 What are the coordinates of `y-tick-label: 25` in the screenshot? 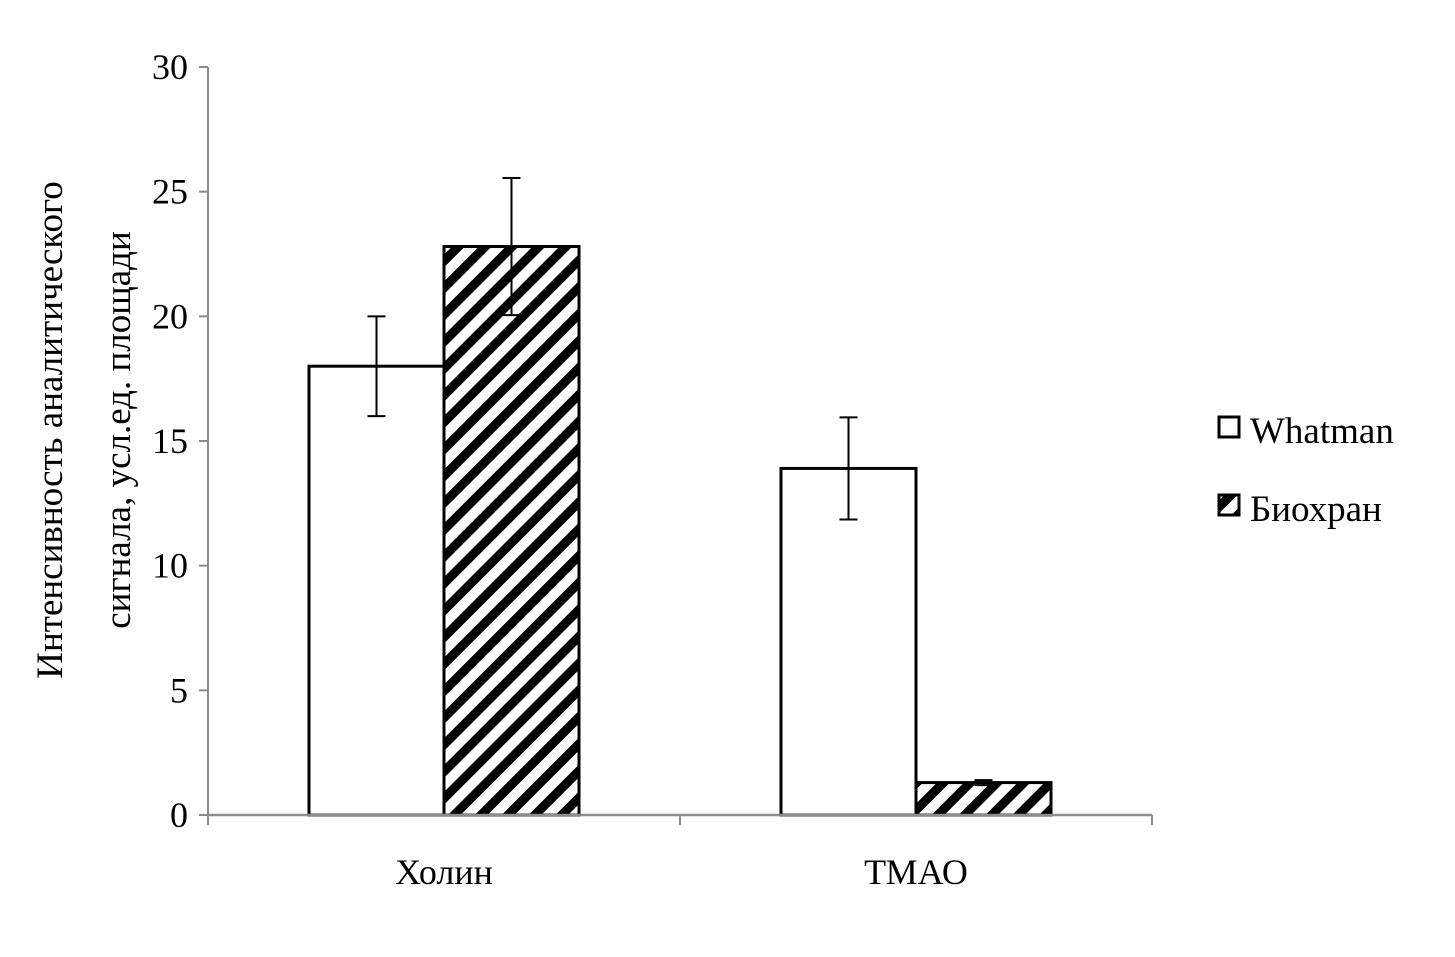 It's located at (170, 192).